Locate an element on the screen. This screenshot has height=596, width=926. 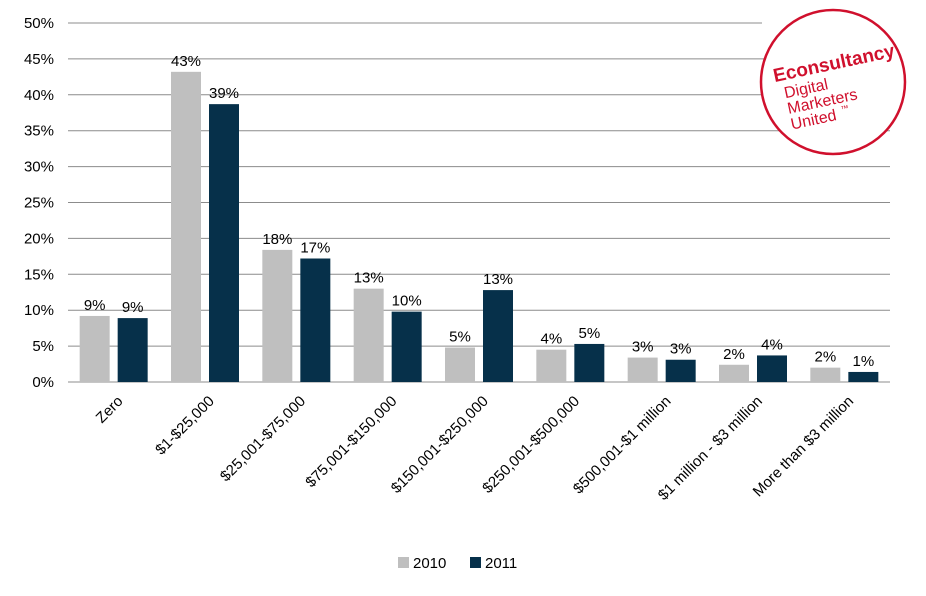
y-tick-label: 0% is located at coordinates (43, 382).